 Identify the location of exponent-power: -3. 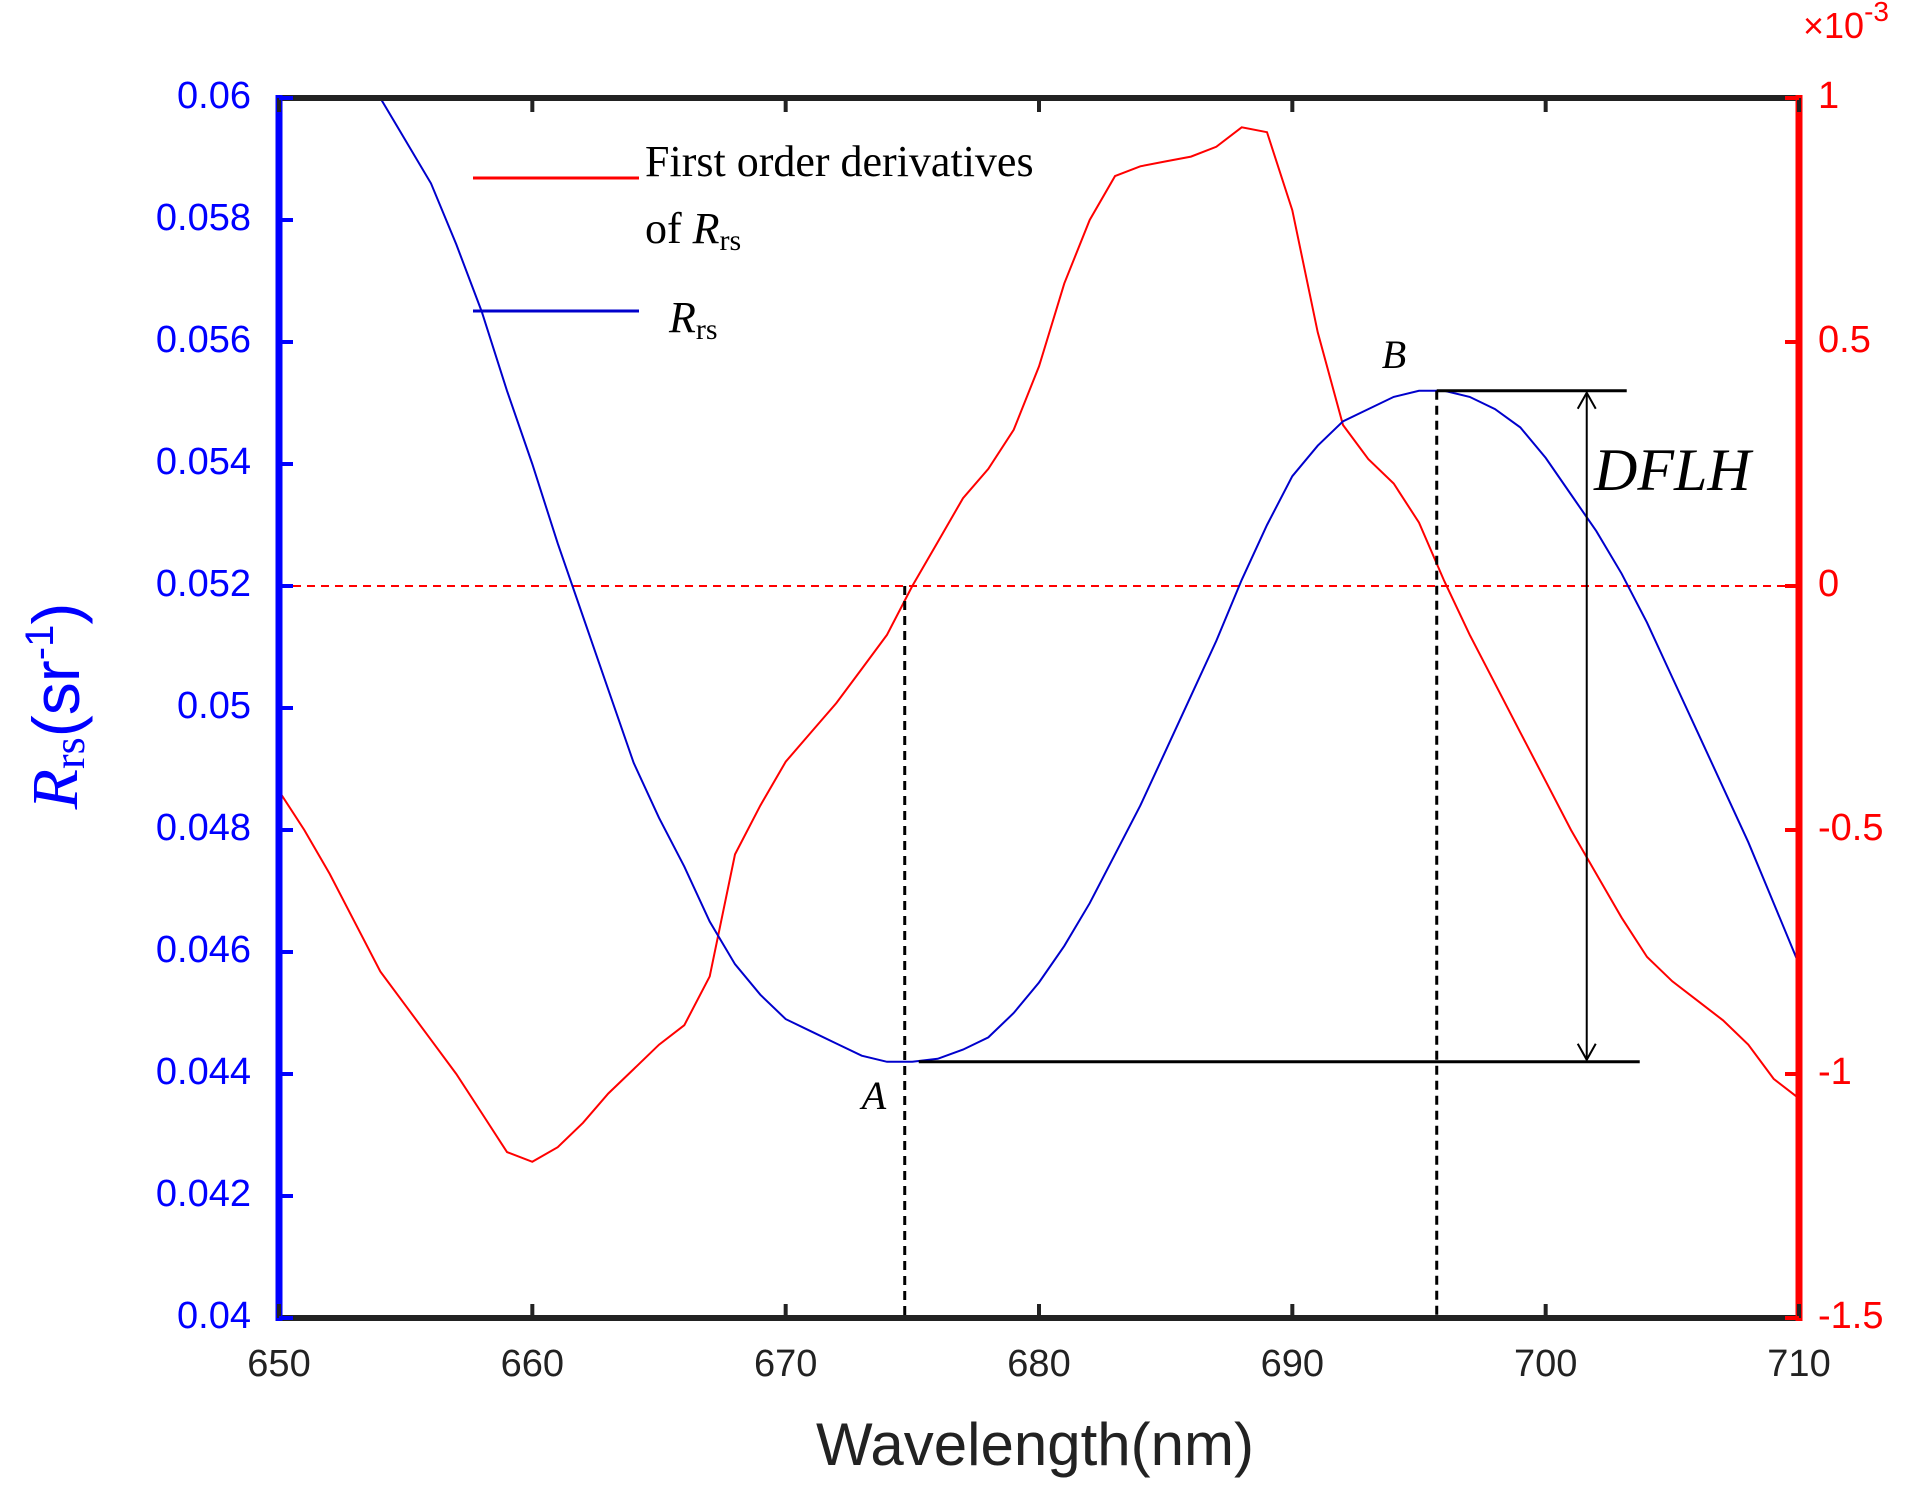
(1876, 13).